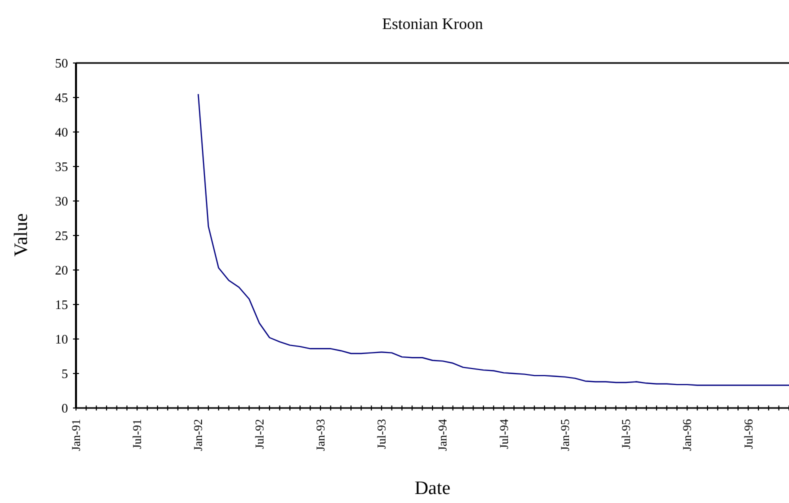 The height and width of the screenshot is (503, 789). I want to click on y-tick-label: 10, so click(61, 339).